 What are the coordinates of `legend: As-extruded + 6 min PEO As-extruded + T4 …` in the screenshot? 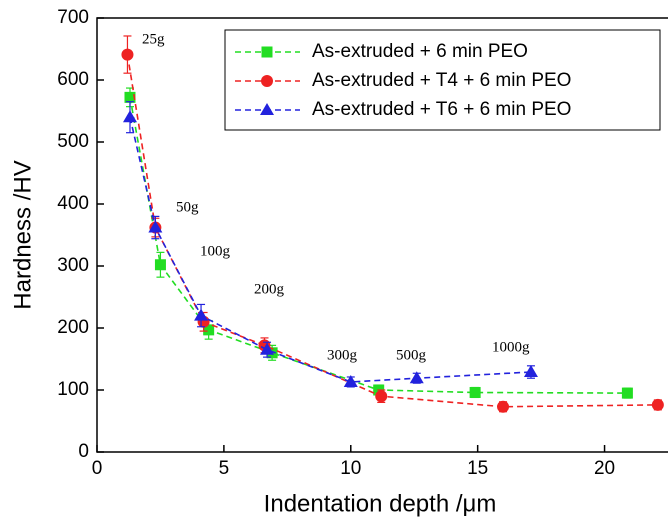 It's located at (442, 80).